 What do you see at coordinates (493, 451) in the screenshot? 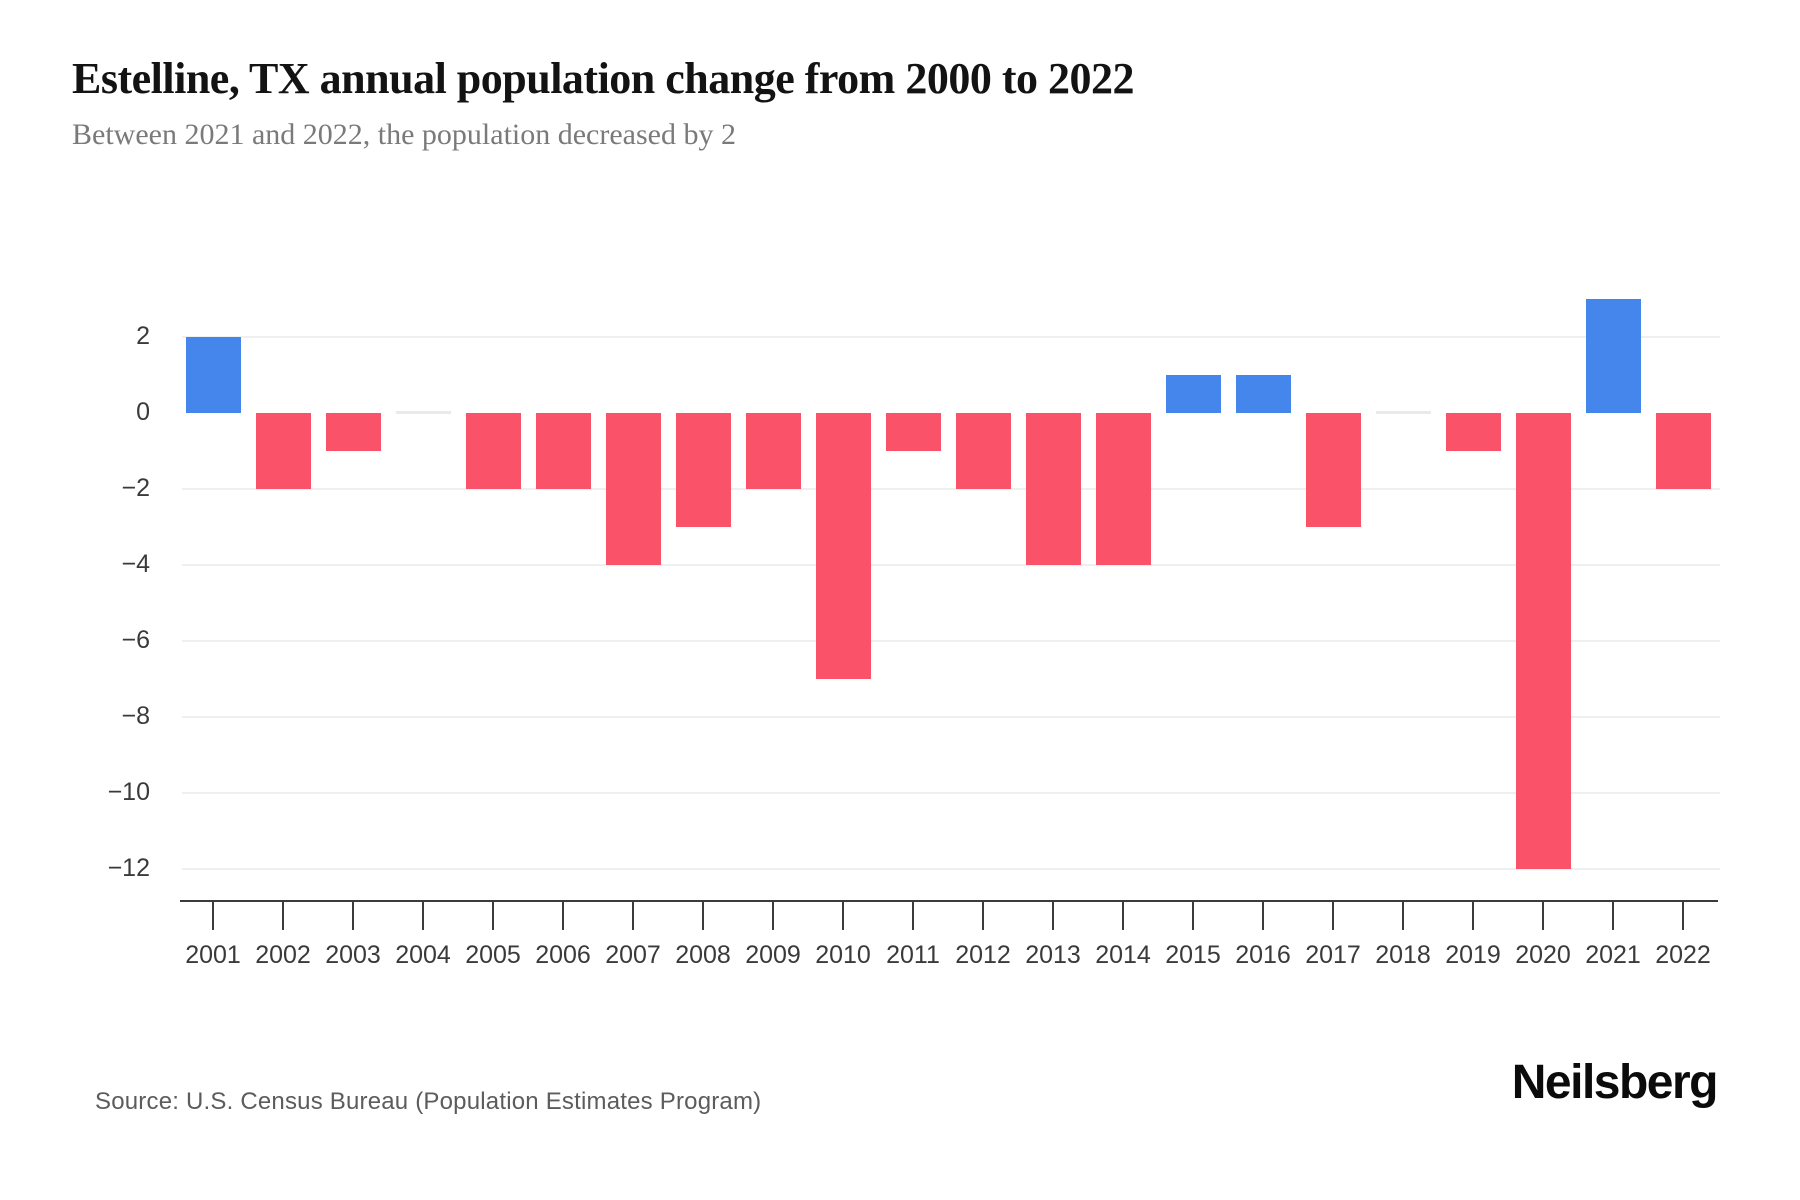
I see `bar-2005` at bounding box center [493, 451].